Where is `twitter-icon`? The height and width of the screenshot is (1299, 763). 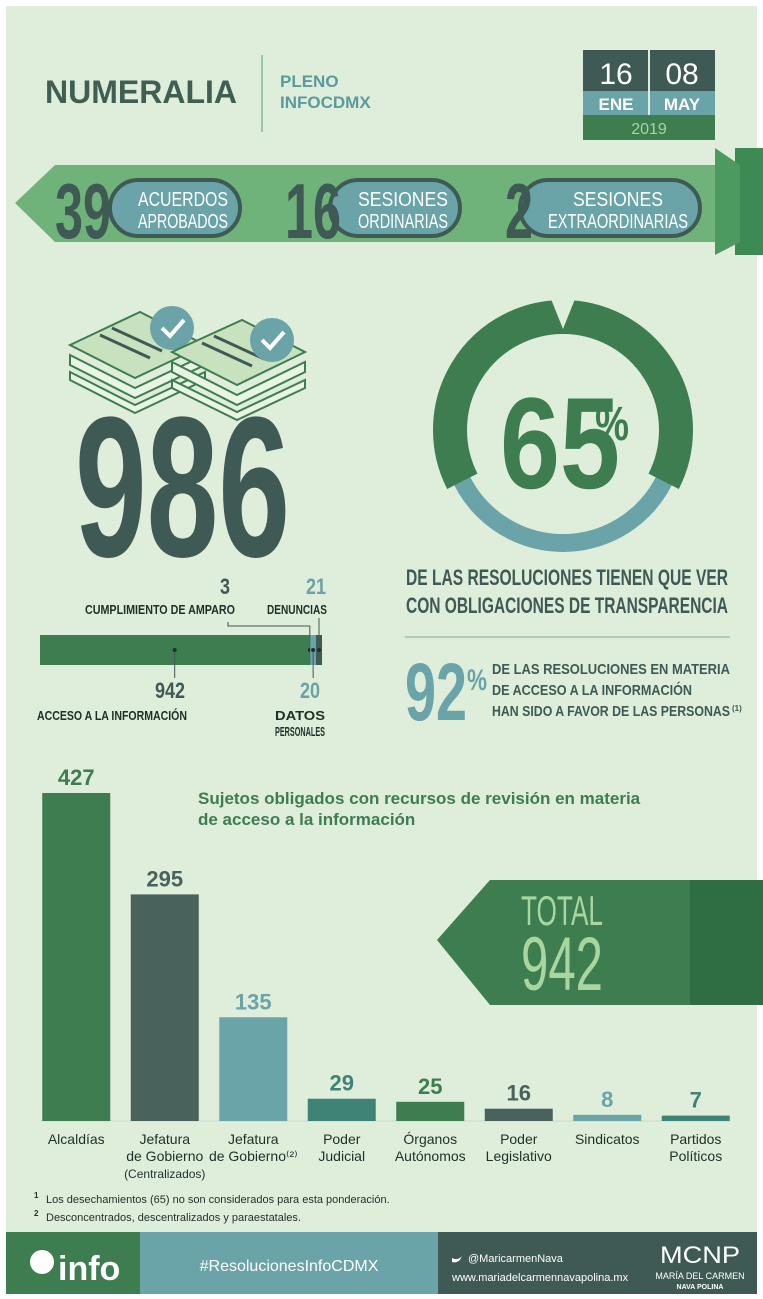
twitter-icon is located at coordinates (457, 1259).